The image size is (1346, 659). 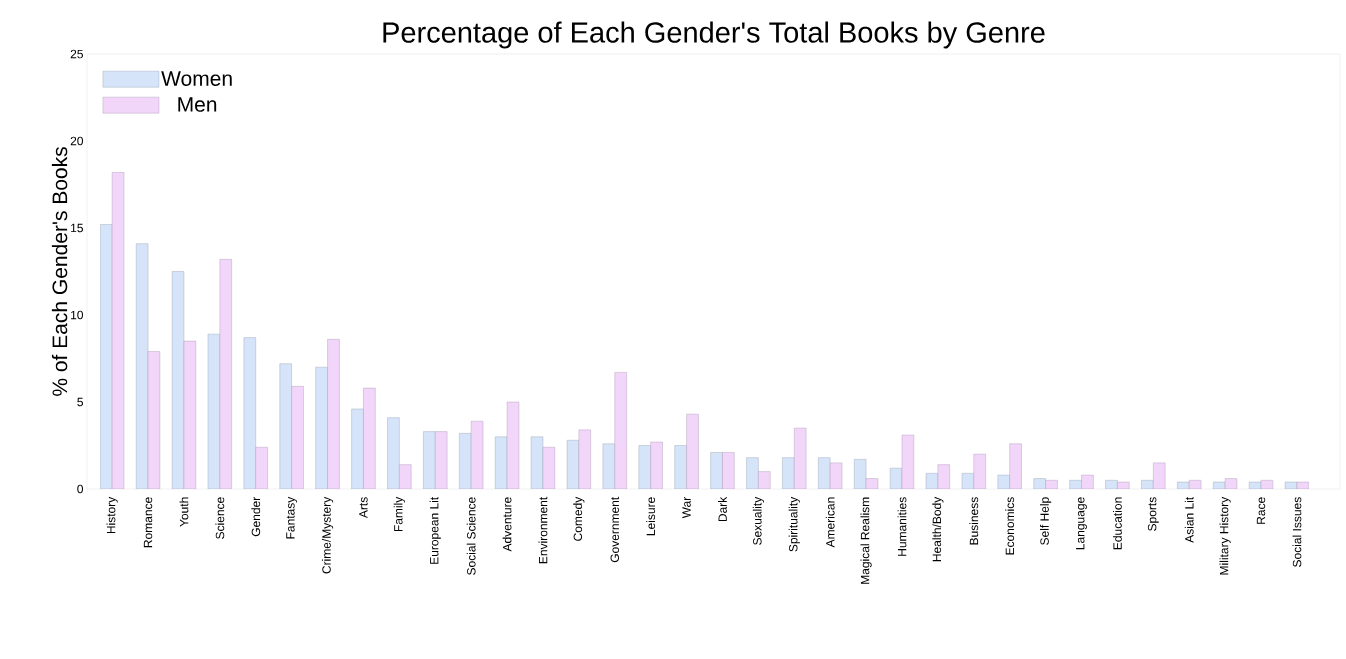 What do you see at coordinates (197, 104) in the screenshot?
I see `legend-label: Men` at bounding box center [197, 104].